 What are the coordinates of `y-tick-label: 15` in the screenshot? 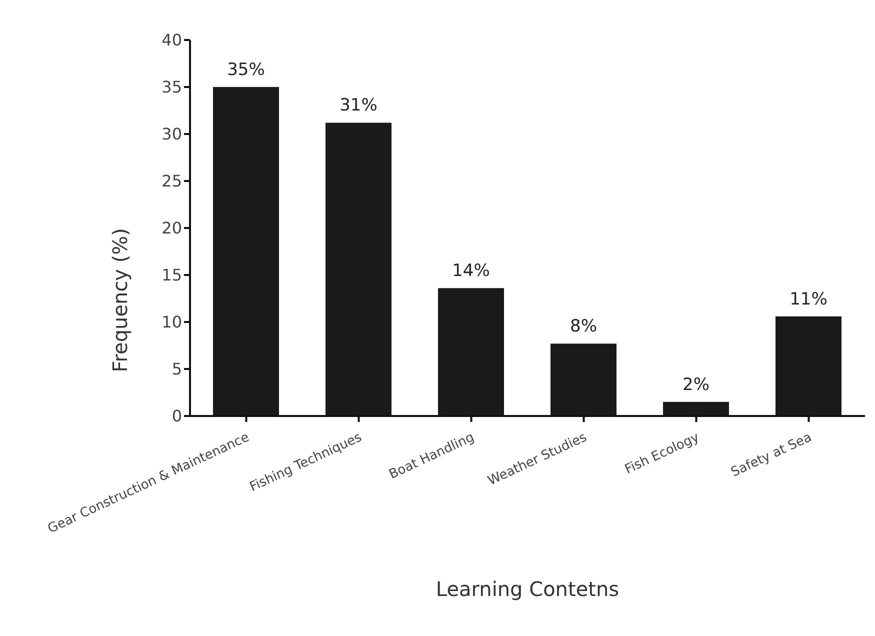 It's located at (172, 275).